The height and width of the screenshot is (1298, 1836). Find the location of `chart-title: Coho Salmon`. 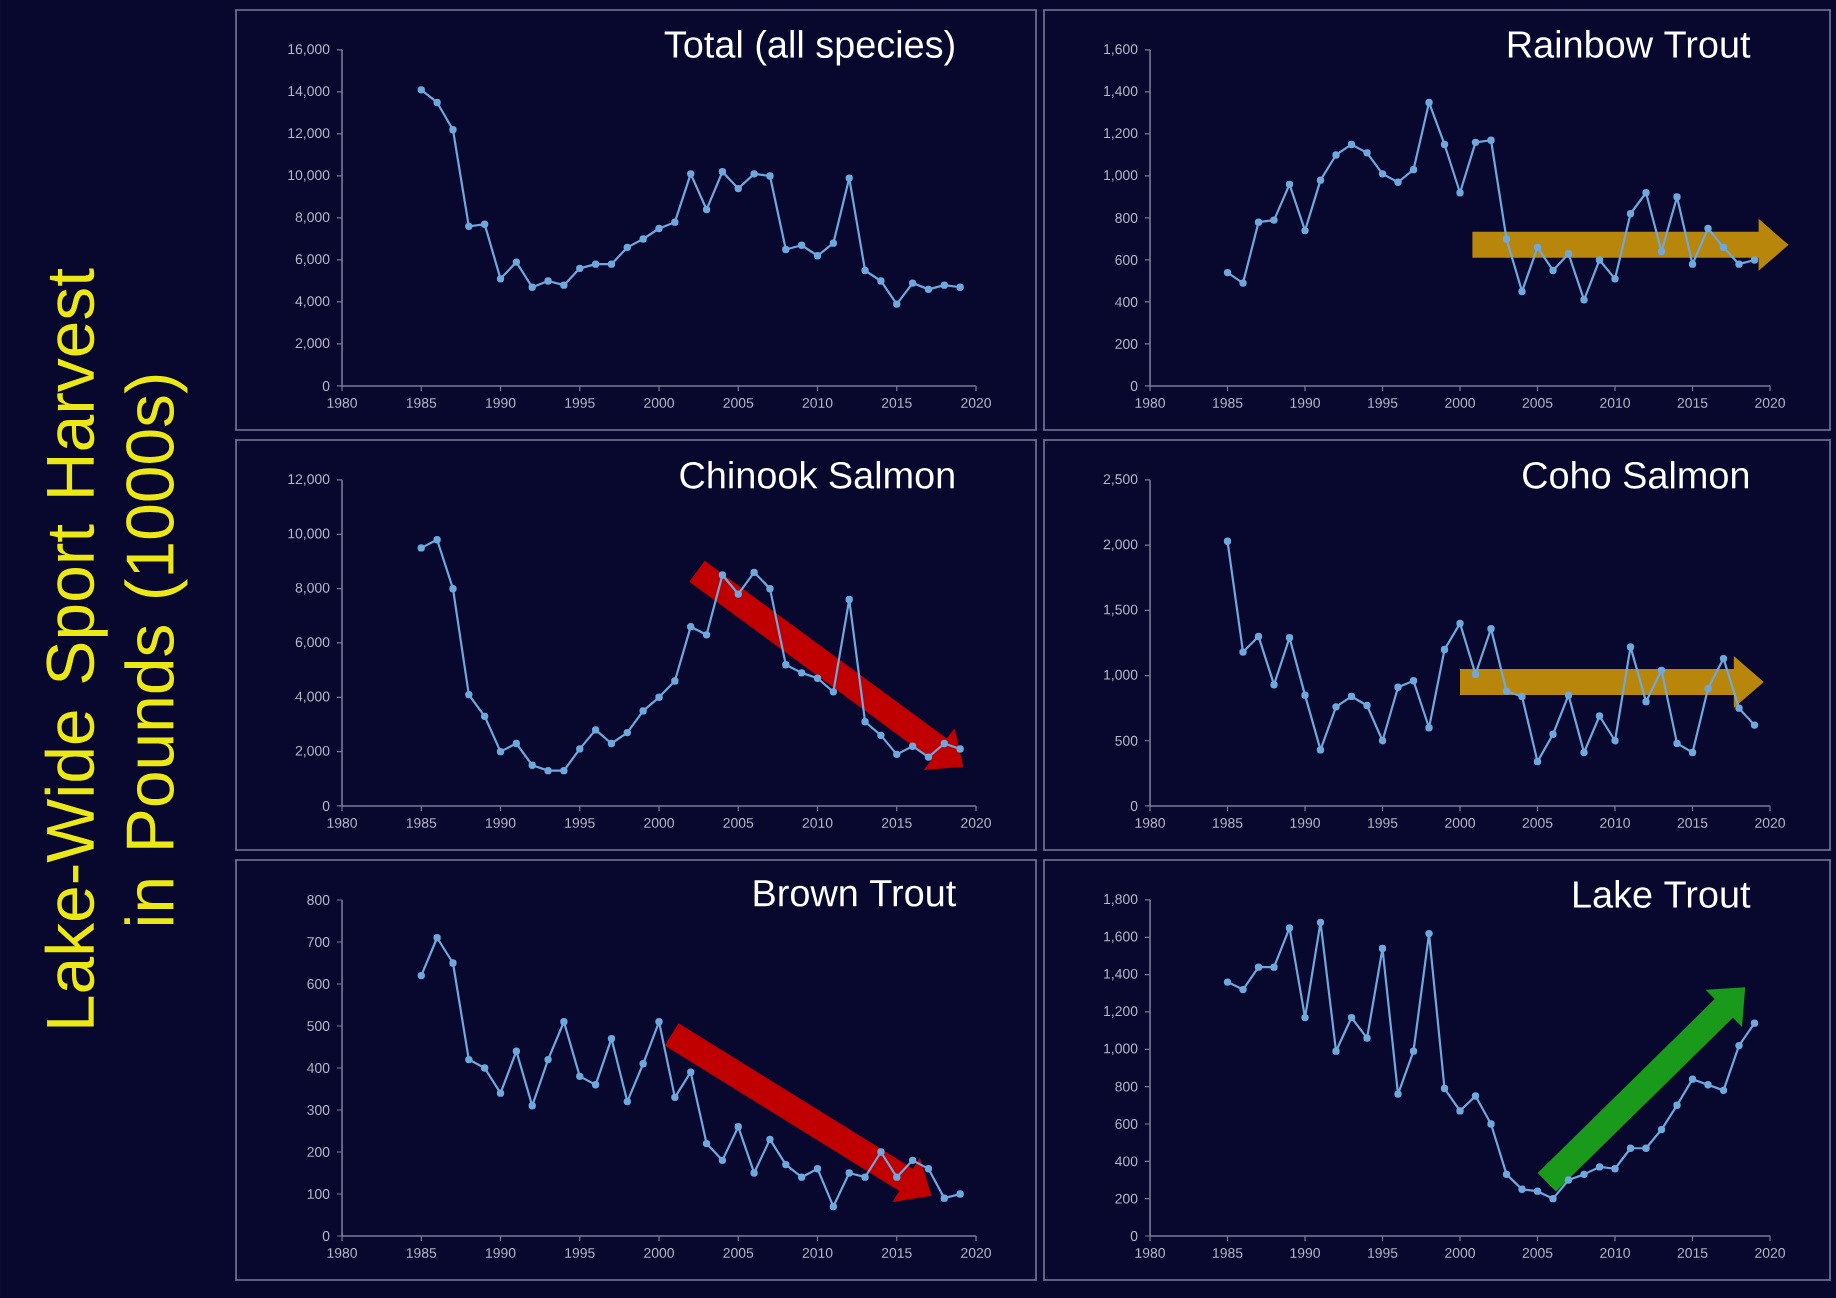

chart-title: Coho Salmon is located at coordinates (1636, 474).